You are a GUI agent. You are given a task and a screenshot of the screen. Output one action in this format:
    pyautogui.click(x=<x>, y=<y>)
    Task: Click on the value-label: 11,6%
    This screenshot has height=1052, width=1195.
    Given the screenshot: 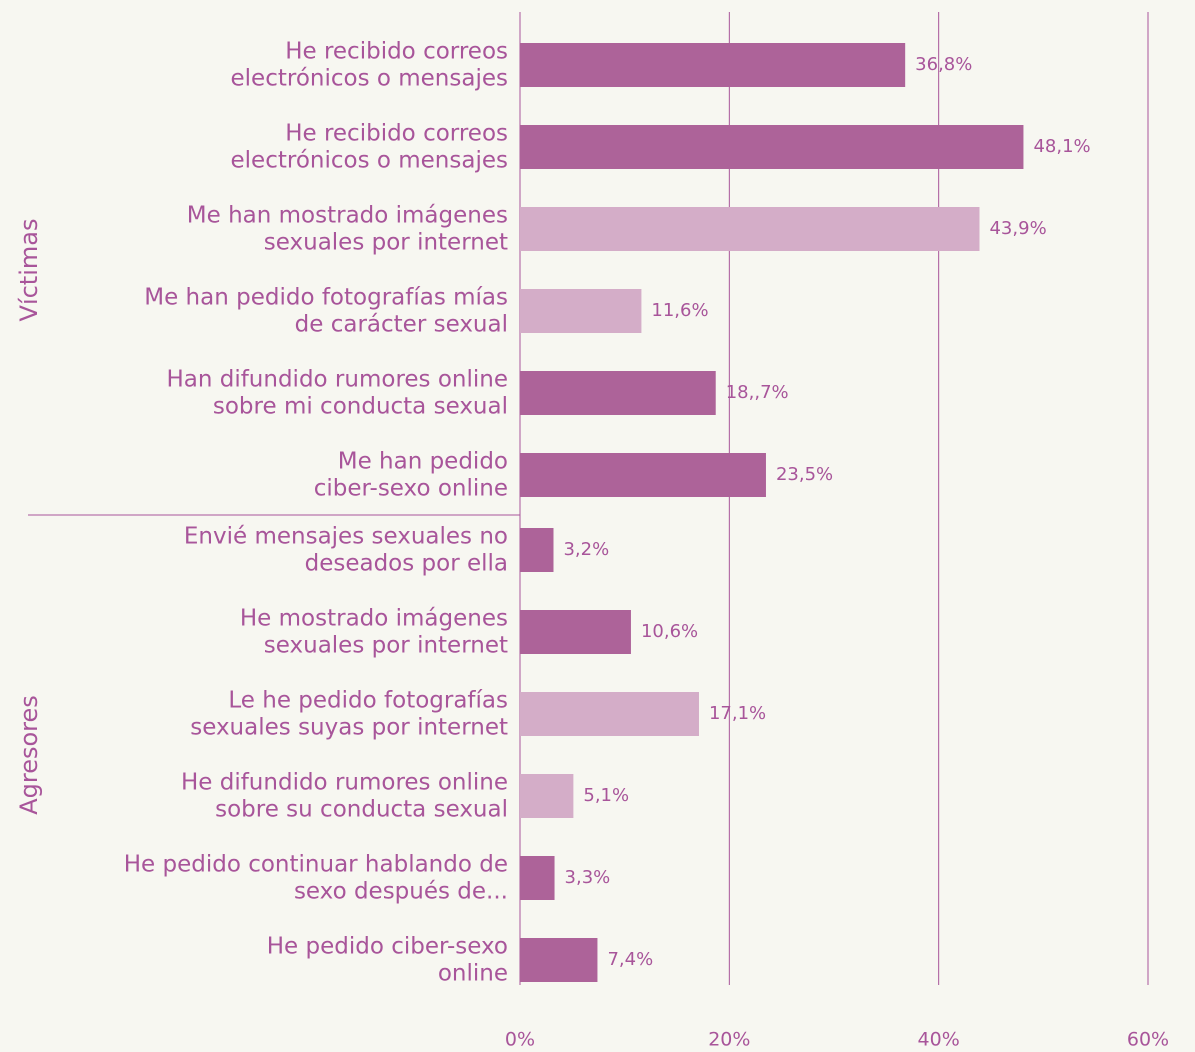 What is the action you would take?
    pyautogui.click(x=679, y=310)
    